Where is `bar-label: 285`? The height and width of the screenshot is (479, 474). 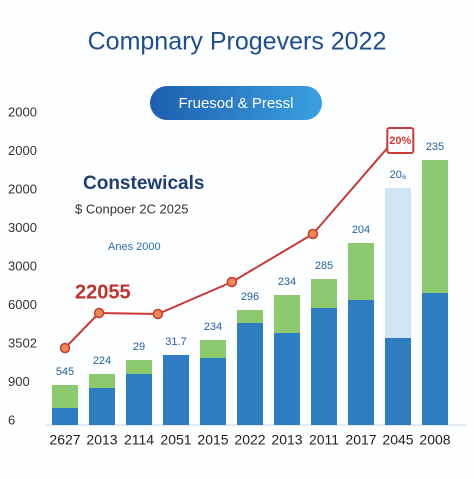 bar-label: 285 is located at coordinates (324, 266).